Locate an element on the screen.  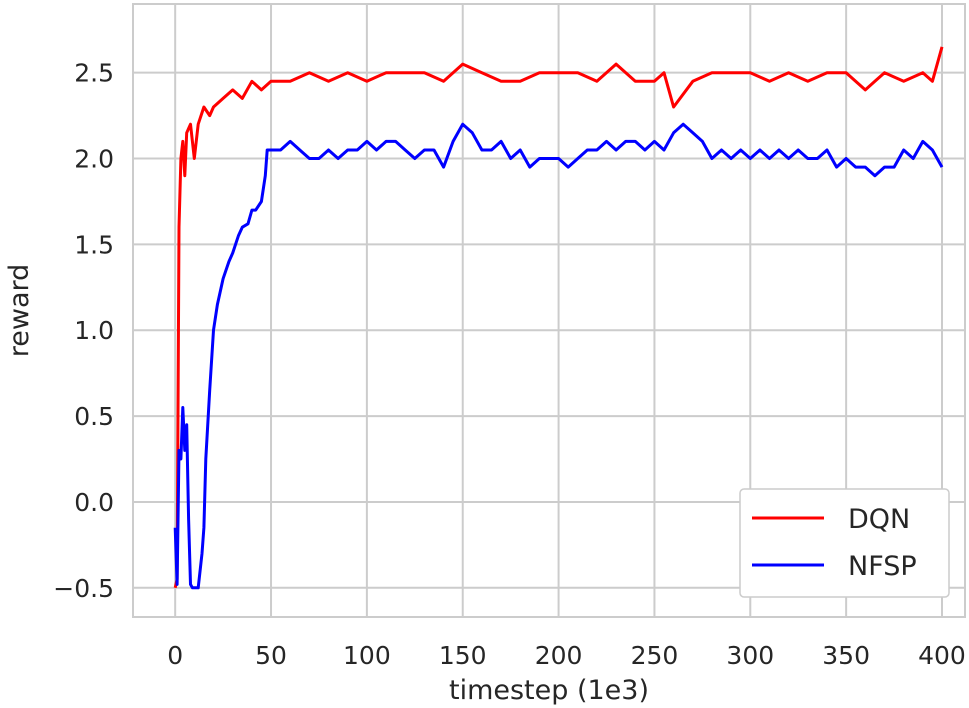
y-tick-labels: −0.5 0.0 0.5 1.0 1.5 2.0 2.5 is located at coordinates (83, 331).